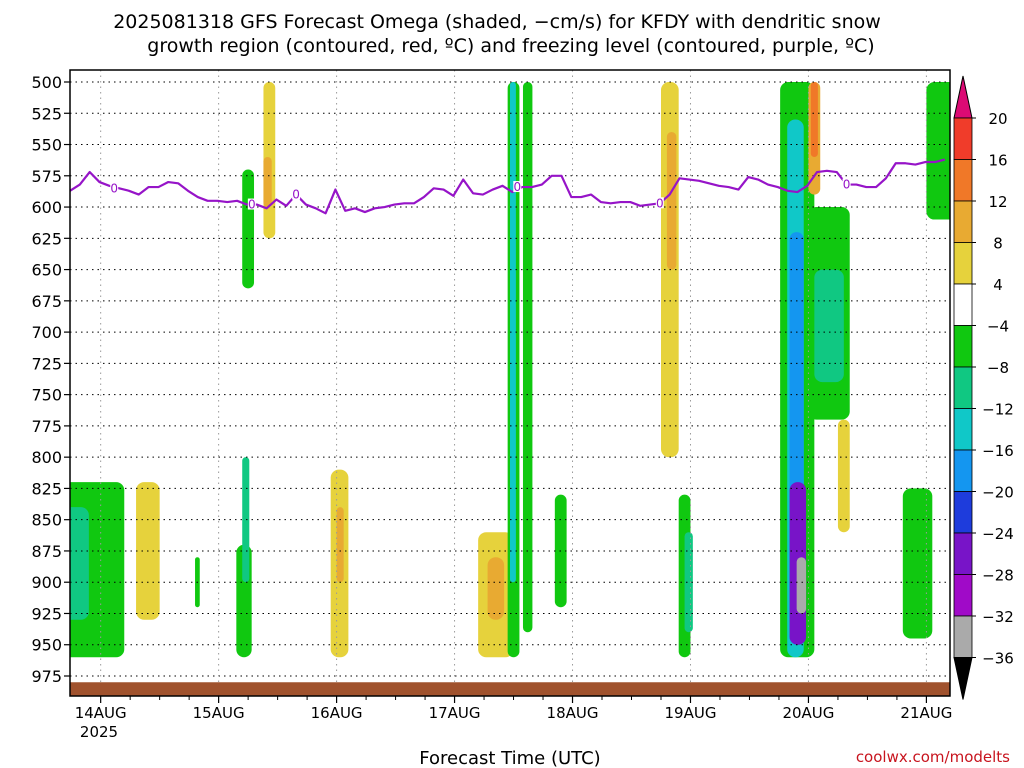 This screenshot has width=1024, height=768. Describe the element at coordinates (998, 410) in the screenshot. I see `colorbar-label-7: −12` at that location.